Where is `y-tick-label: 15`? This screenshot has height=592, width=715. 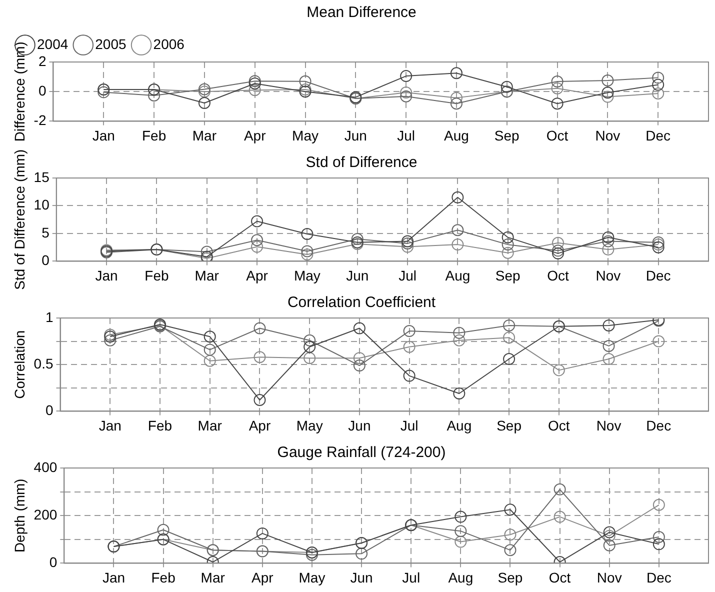 y-tick-label: 15 is located at coordinates (42, 176).